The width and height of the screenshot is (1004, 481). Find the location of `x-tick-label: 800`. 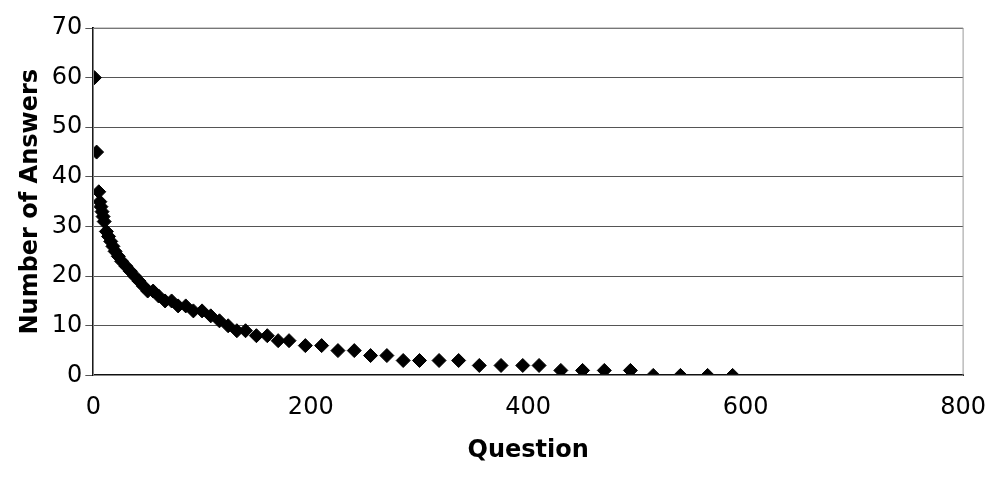

x-tick-label: 800 is located at coordinates (963, 406).